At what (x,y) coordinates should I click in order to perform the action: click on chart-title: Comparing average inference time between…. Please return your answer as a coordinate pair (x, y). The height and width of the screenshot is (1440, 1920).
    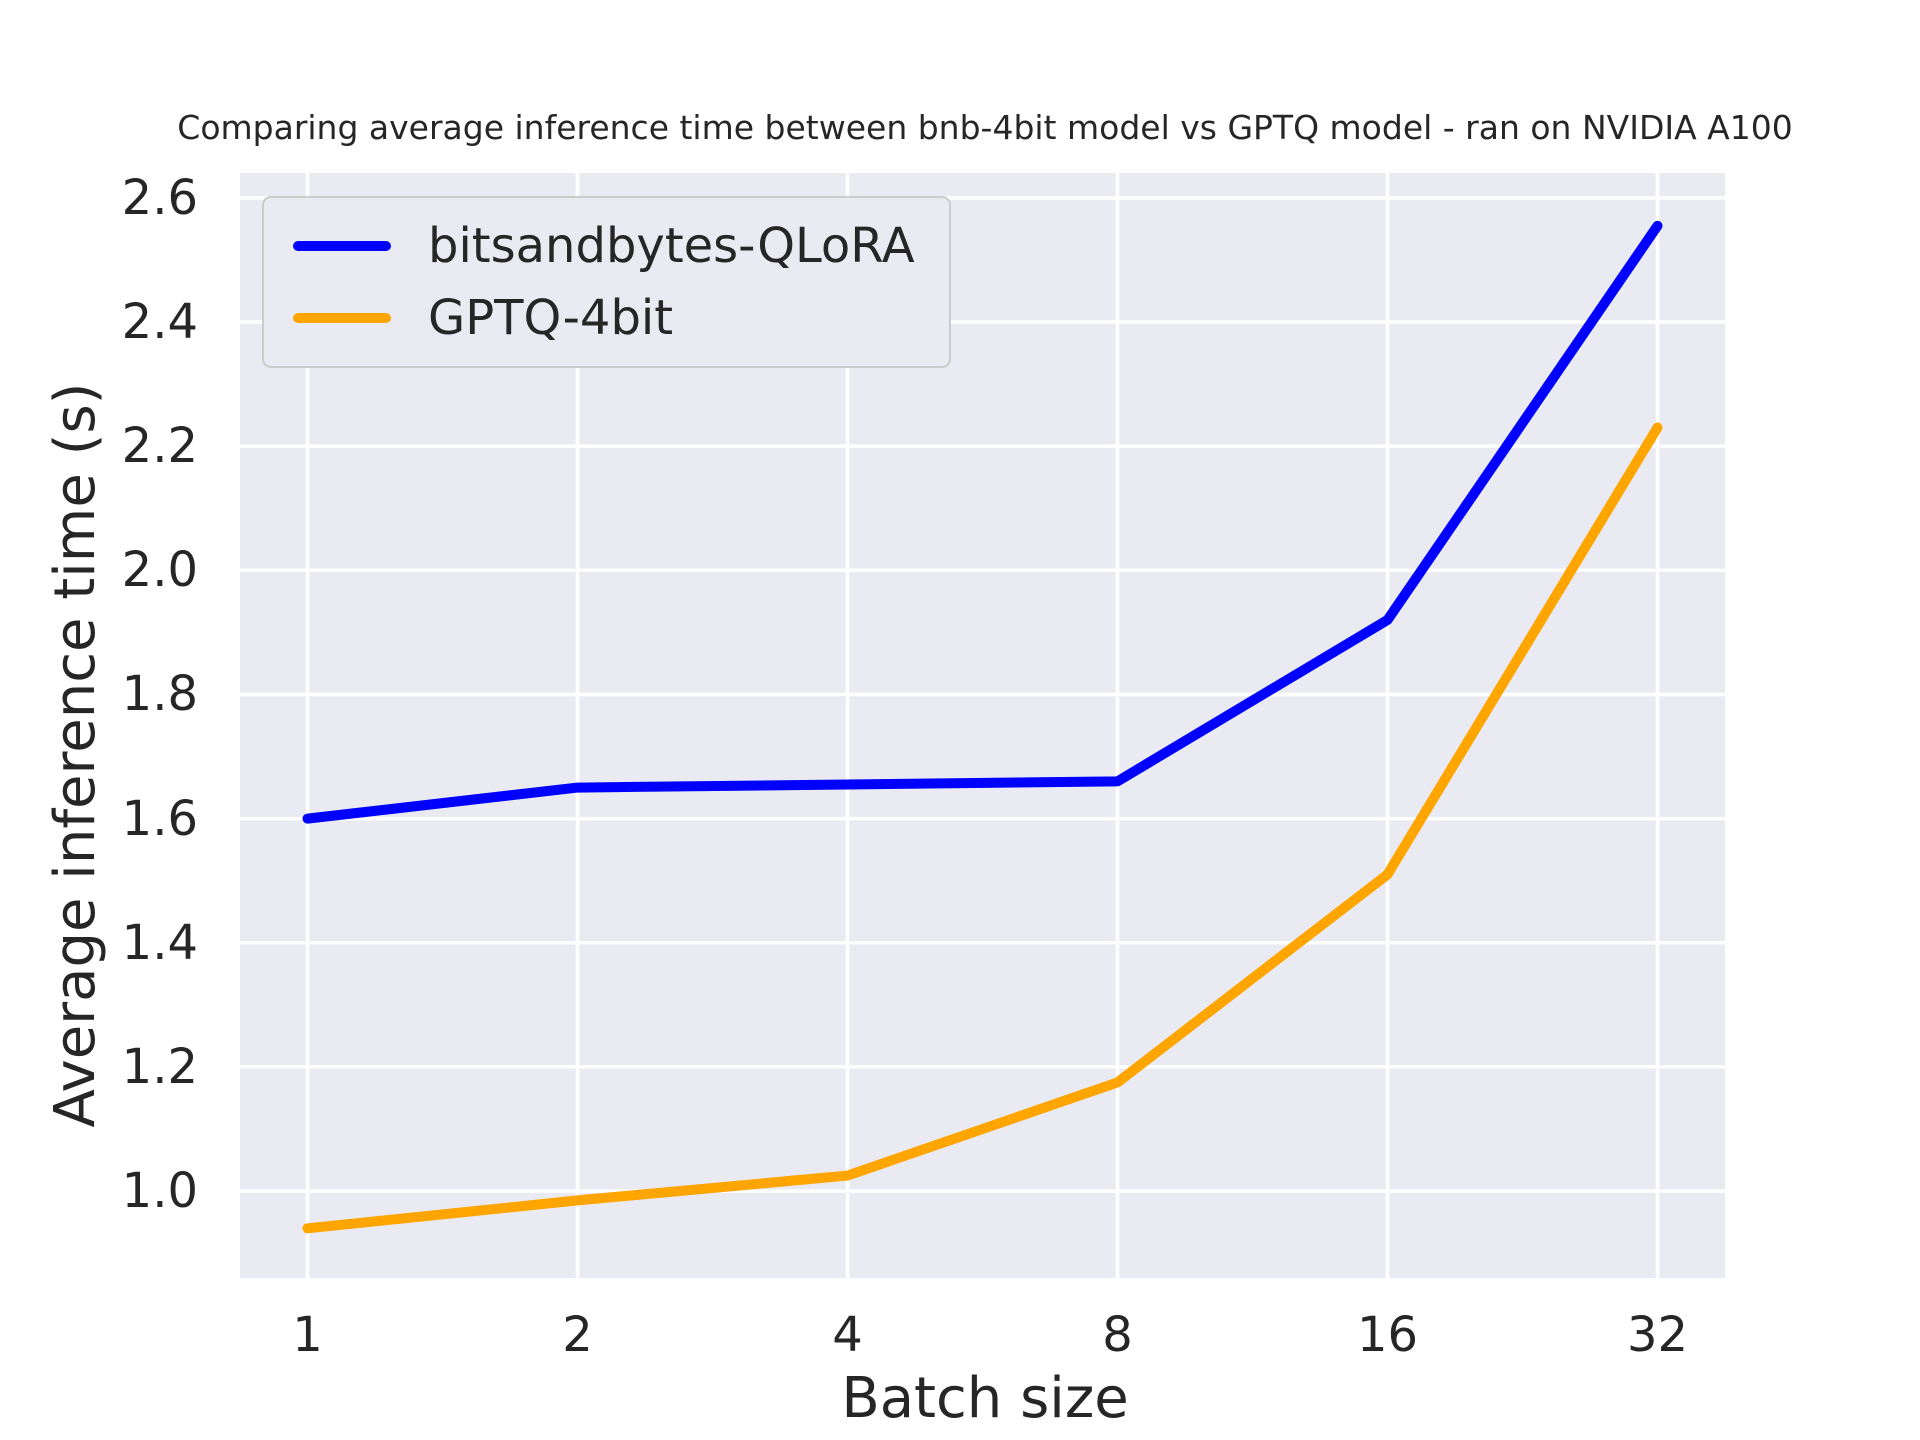
    Looking at the image, I should click on (985, 127).